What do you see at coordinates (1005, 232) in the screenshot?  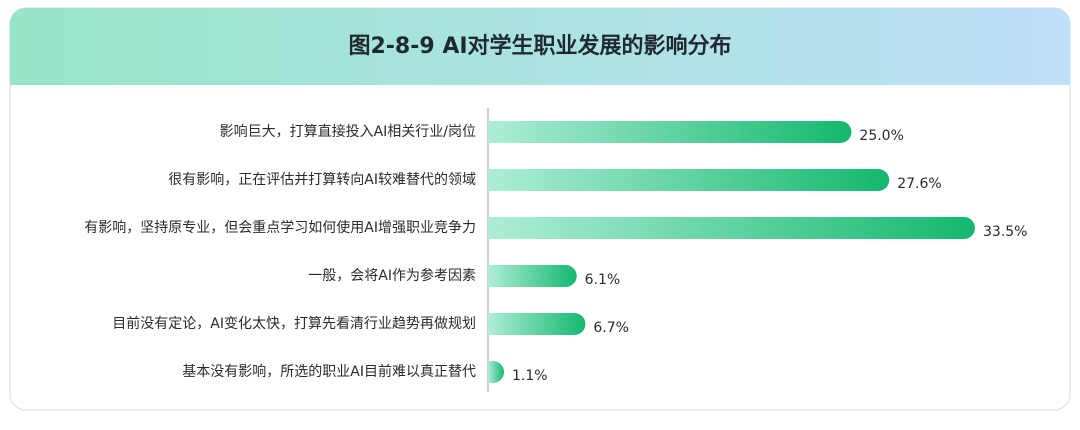 I see `value-label: 33.5%` at bounding box center [1005, 232].